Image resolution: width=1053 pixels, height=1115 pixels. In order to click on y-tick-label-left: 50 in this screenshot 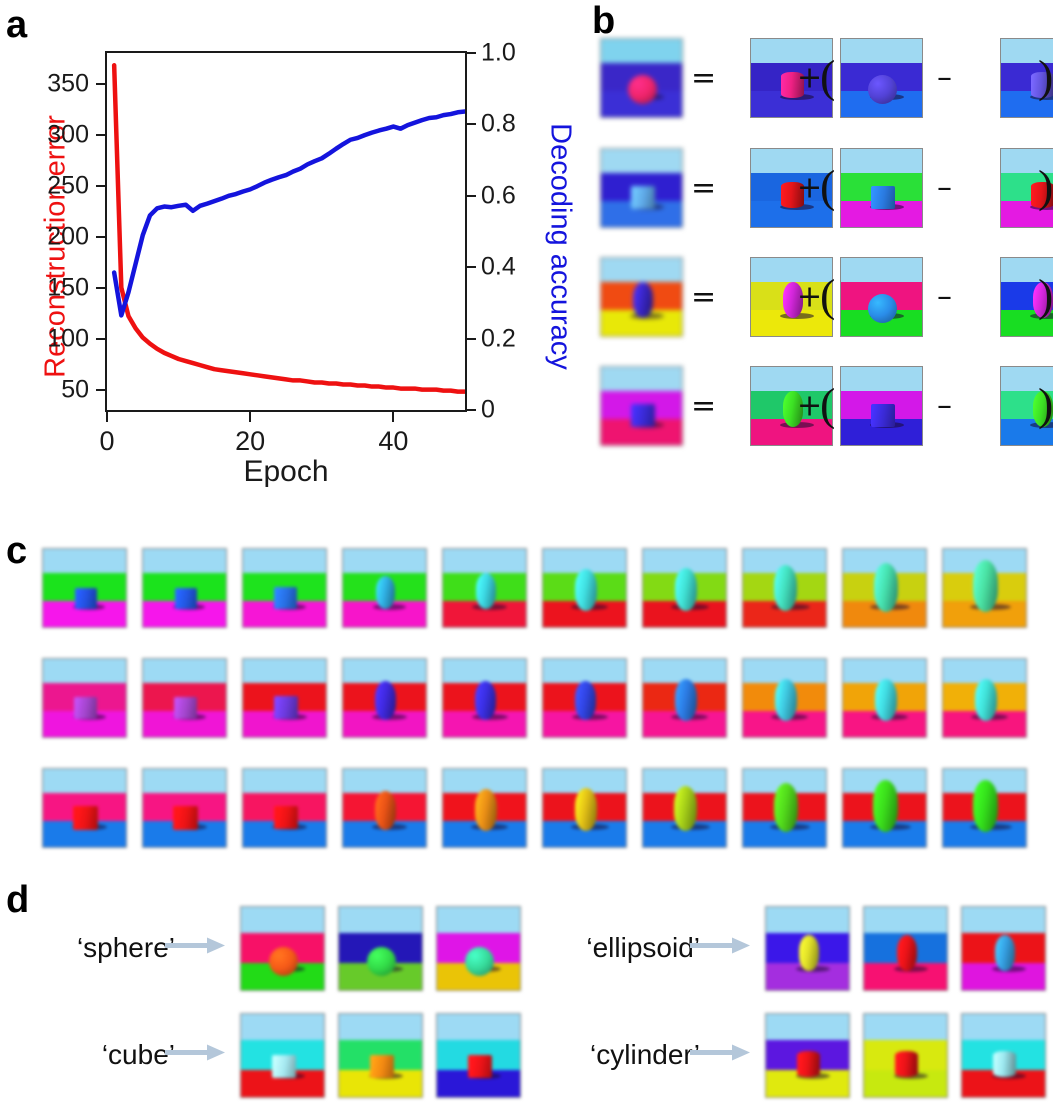, I will do `click(75, 389)`.